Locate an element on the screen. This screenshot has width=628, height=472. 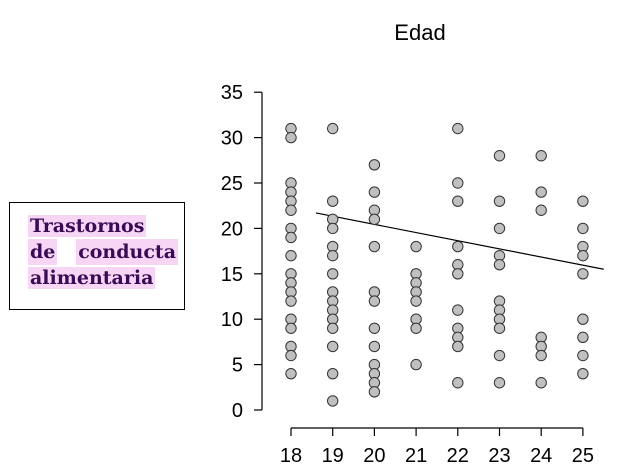
x-tick-label: 20 is located at coordinates (374, 456).